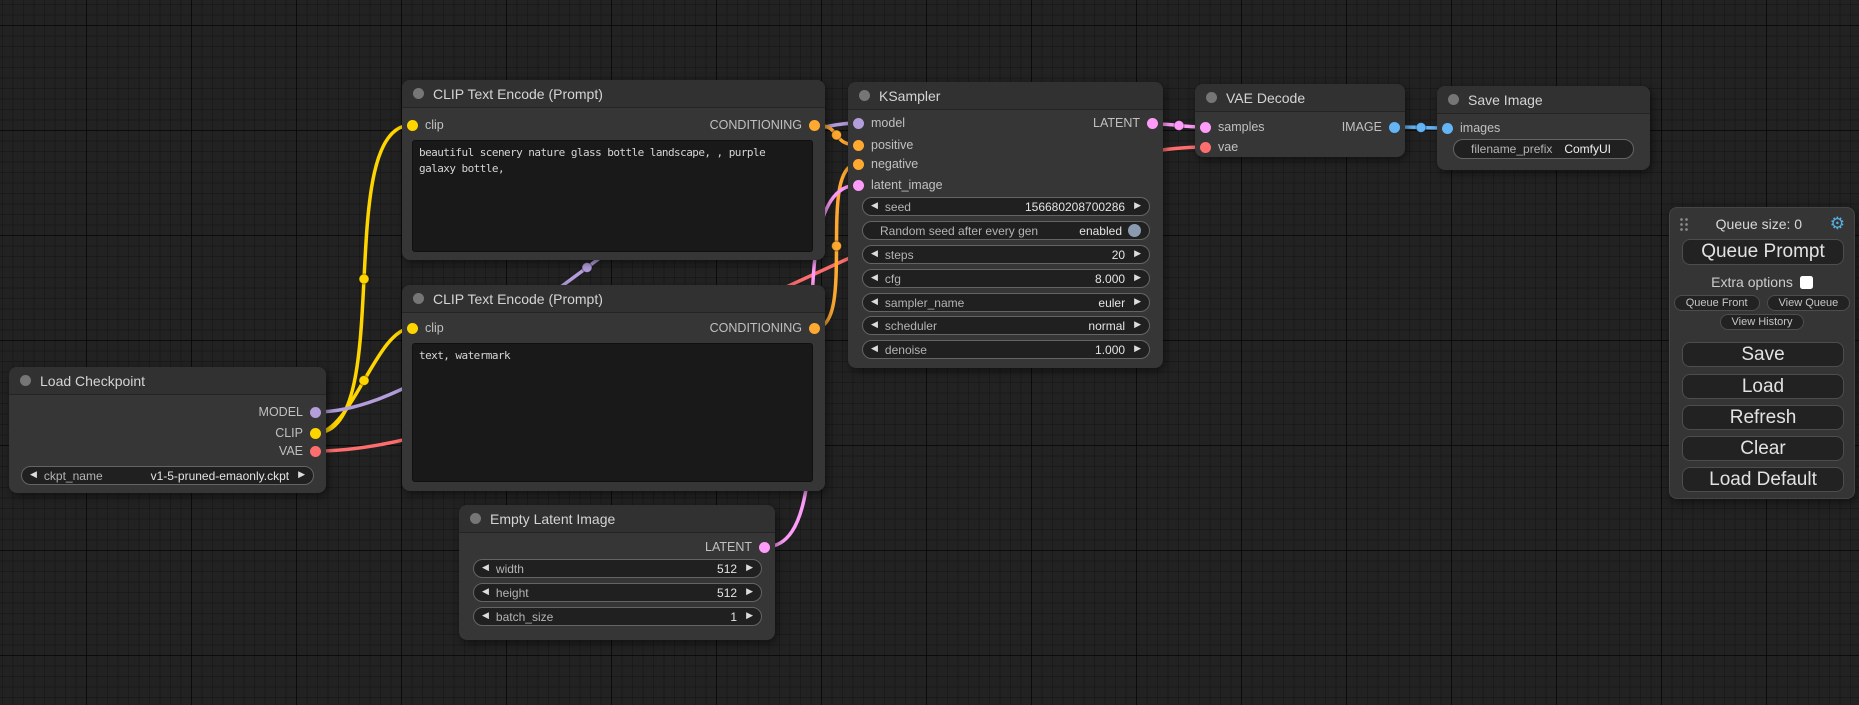 This screenshot has width=1859, height=705. I want to click on batch-size-widget: ◀ batch_size 1 ▶, so click(617, 616).